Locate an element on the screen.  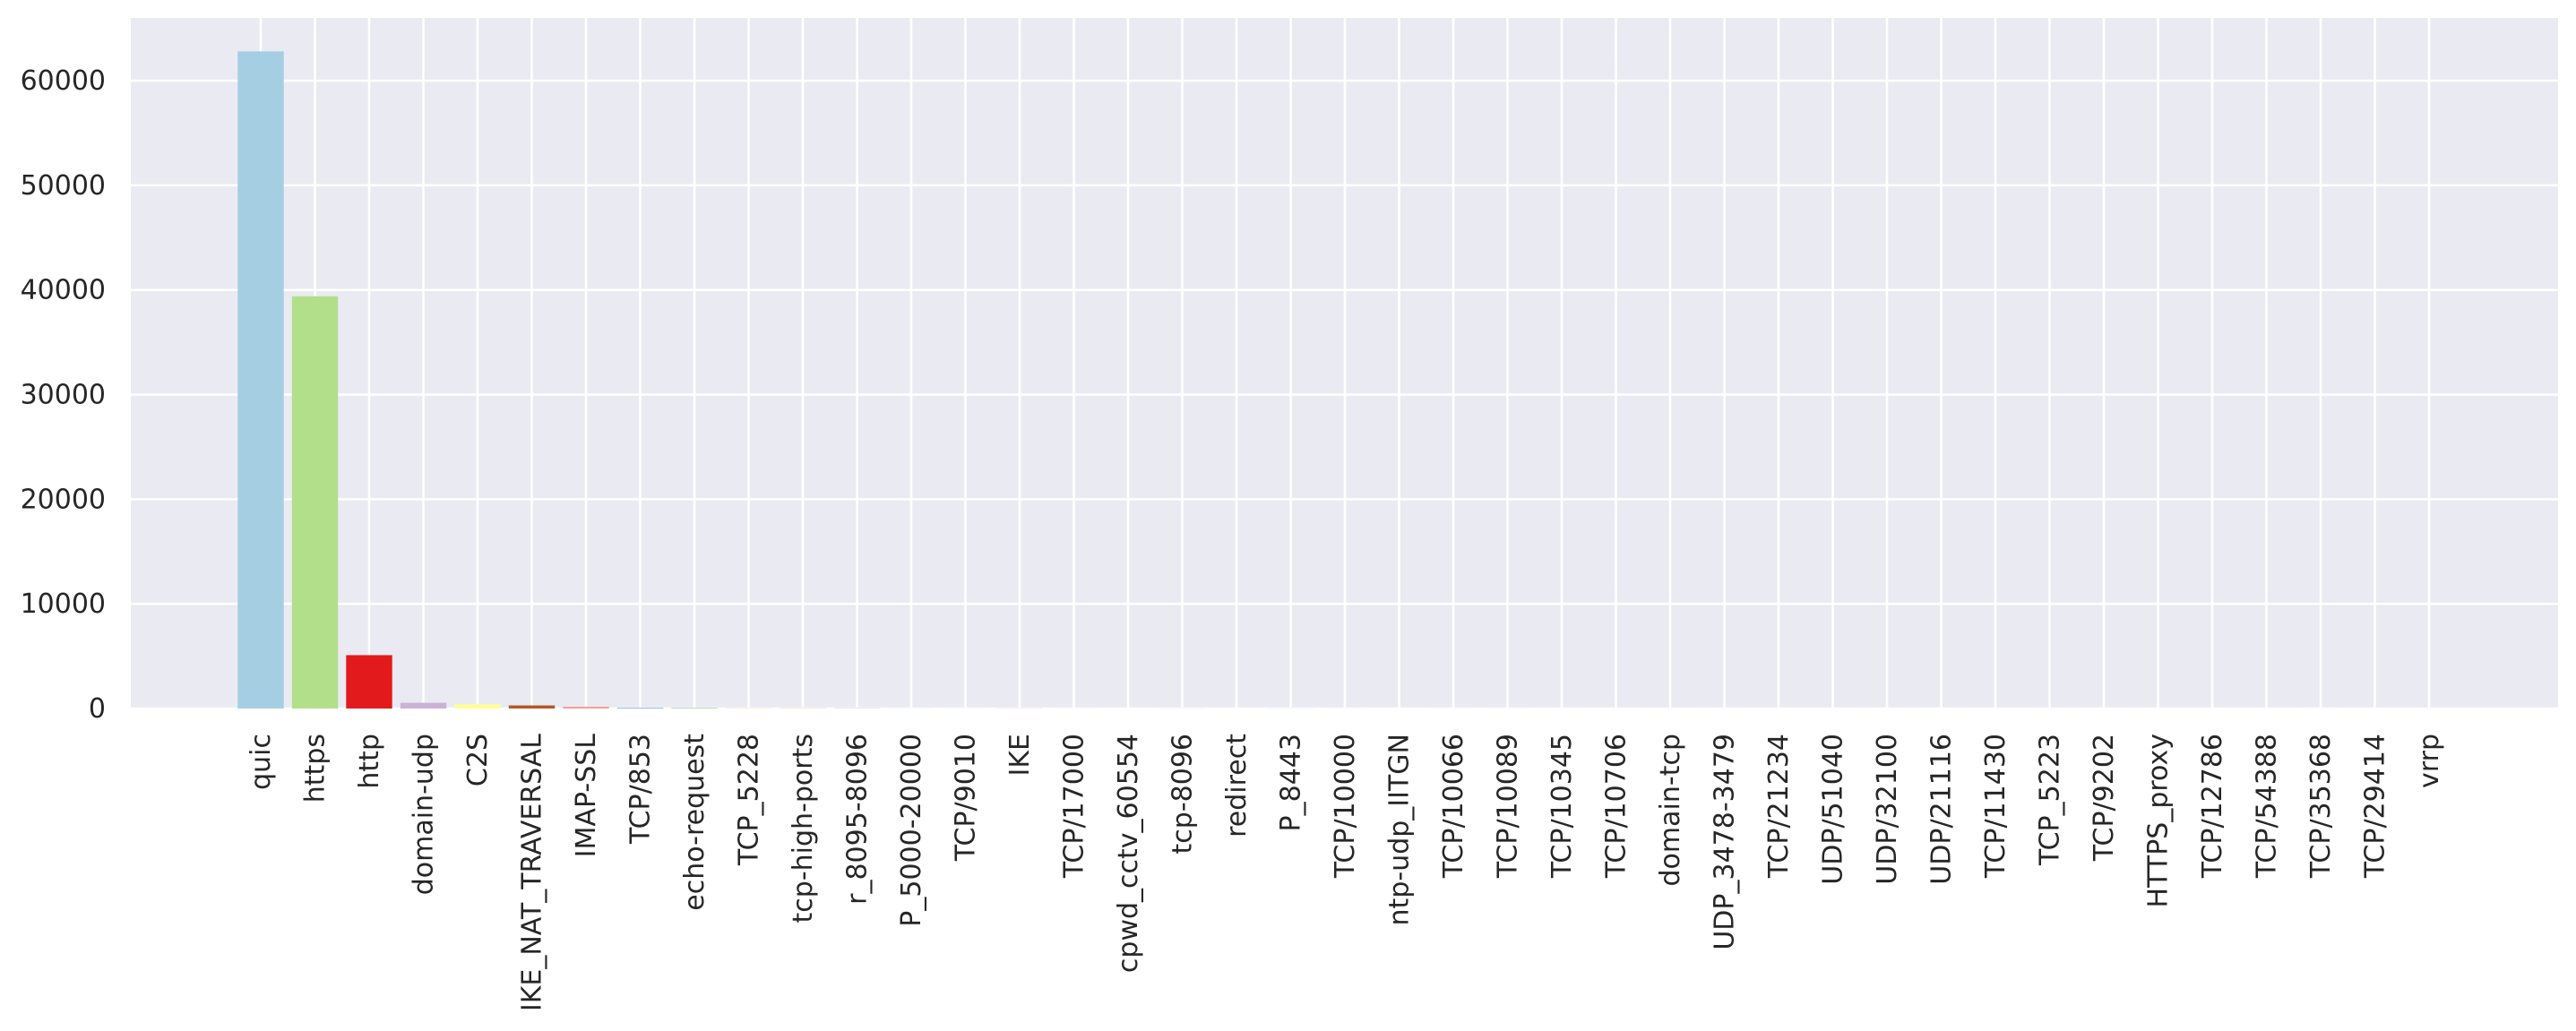
x-tick-label: IKE is located at coordinates (1020, 755).